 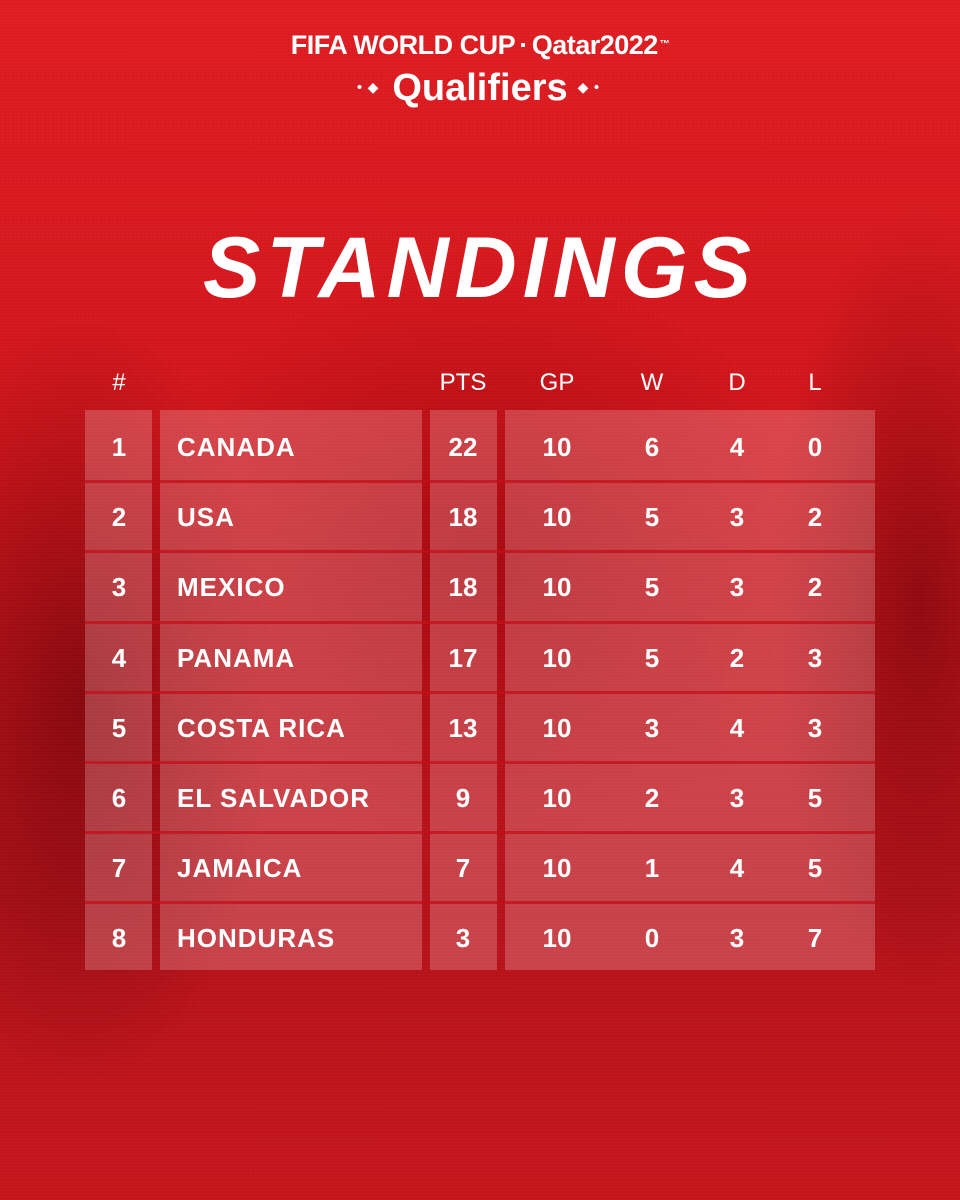 I want to click on column-header-w: W, so click(x=652, y=382).